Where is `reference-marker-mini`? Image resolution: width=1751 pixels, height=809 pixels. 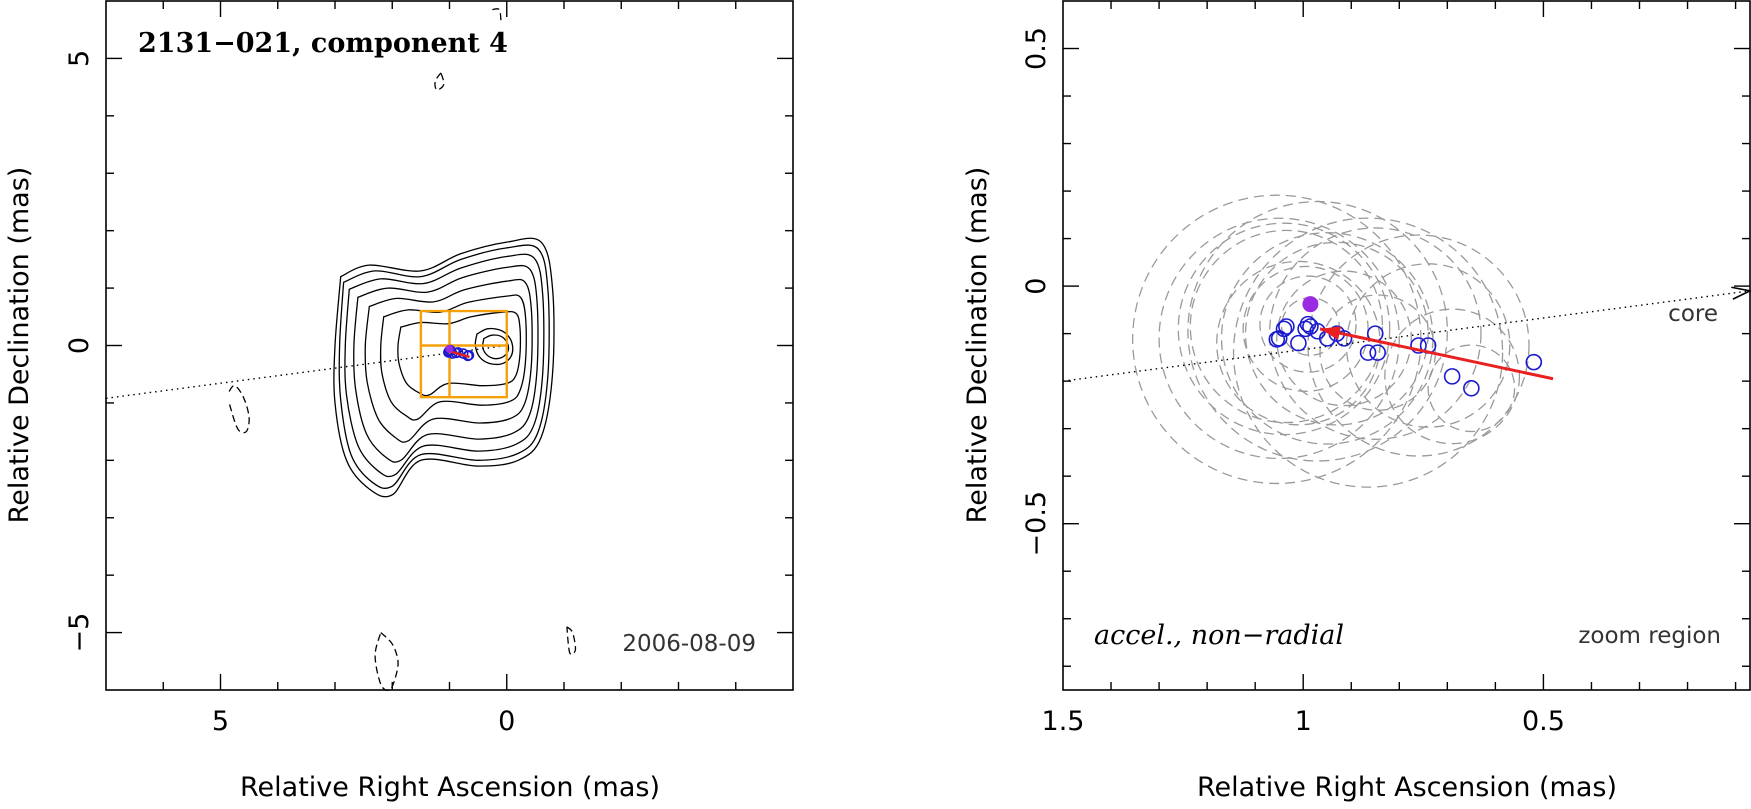 reference-marker-mini is located at coordinates (449, 348).